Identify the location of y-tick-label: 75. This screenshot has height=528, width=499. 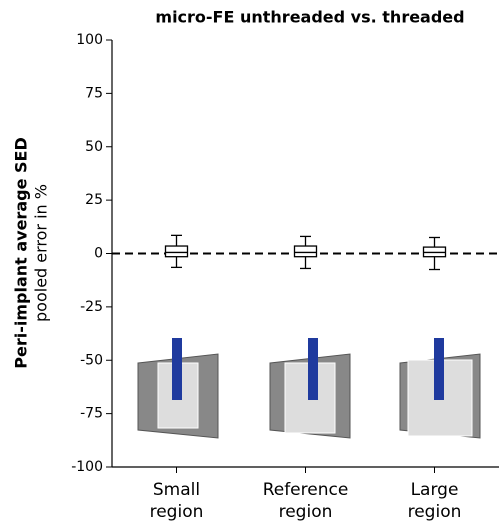
(94, 93).